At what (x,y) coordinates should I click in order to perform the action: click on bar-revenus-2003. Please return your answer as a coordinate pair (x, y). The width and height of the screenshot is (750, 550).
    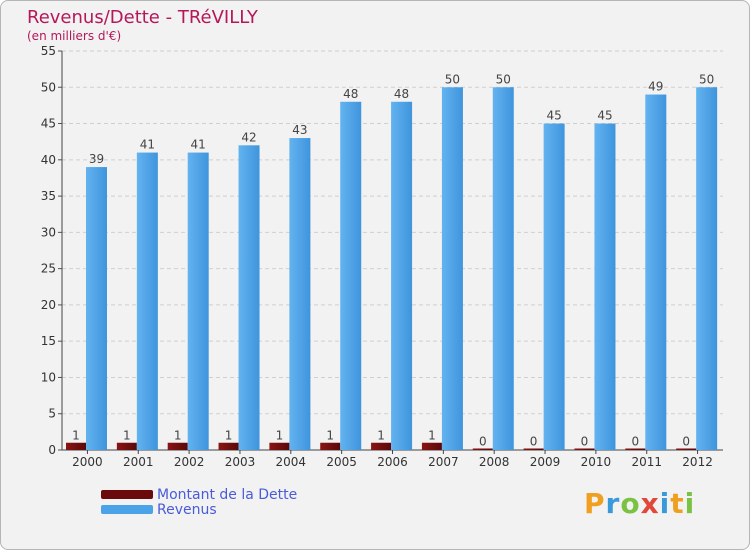
    Looking at the image, I should click on (249, 298).